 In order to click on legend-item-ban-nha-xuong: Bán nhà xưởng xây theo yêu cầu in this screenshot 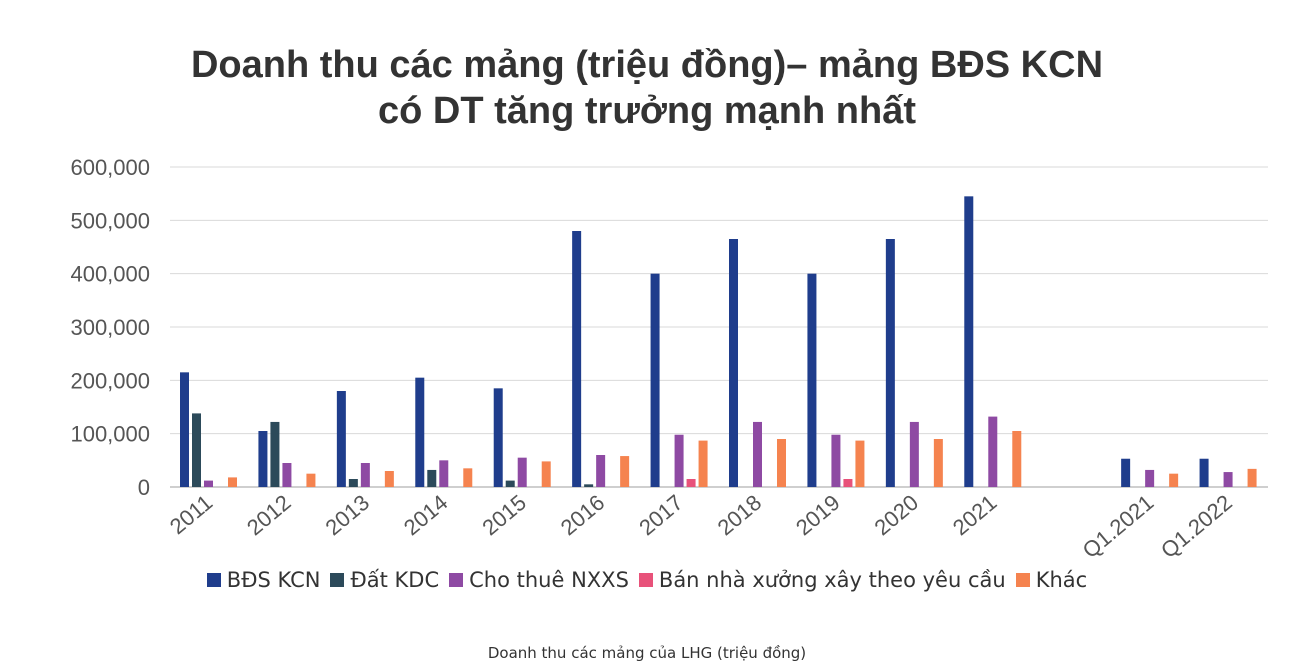, I will do `click(822, 580)`.